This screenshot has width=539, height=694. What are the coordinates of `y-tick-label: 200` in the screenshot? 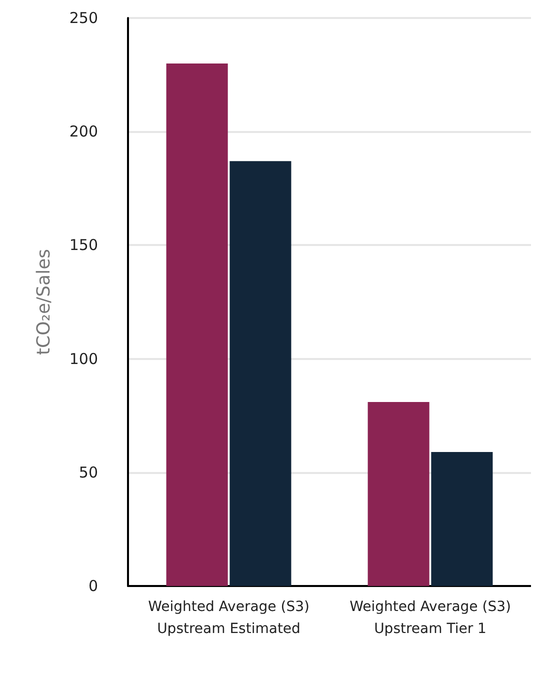 It's located at (83, 131).